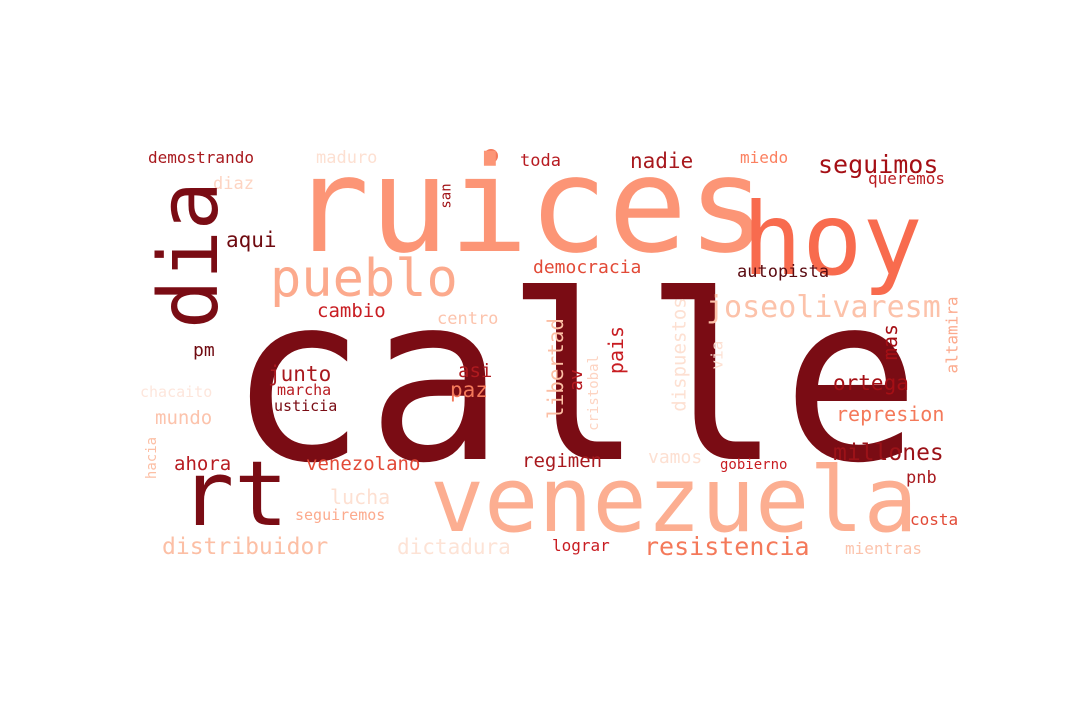 Image resolution: width=1080 pixels, height=720 pixels. I want to click on word-seguimos: seguimos, so click(878, 164).